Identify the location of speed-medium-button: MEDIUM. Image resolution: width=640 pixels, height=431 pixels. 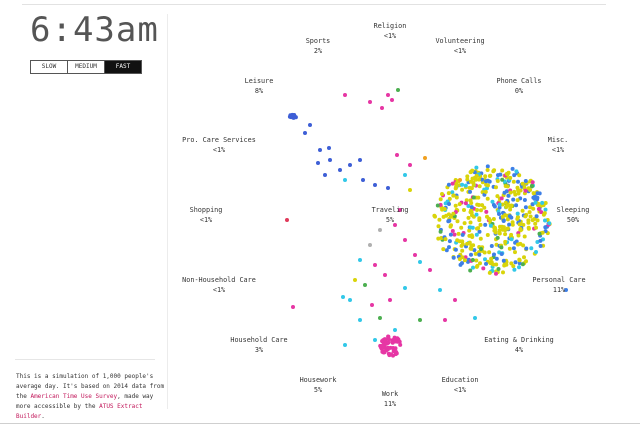
(86, 67).